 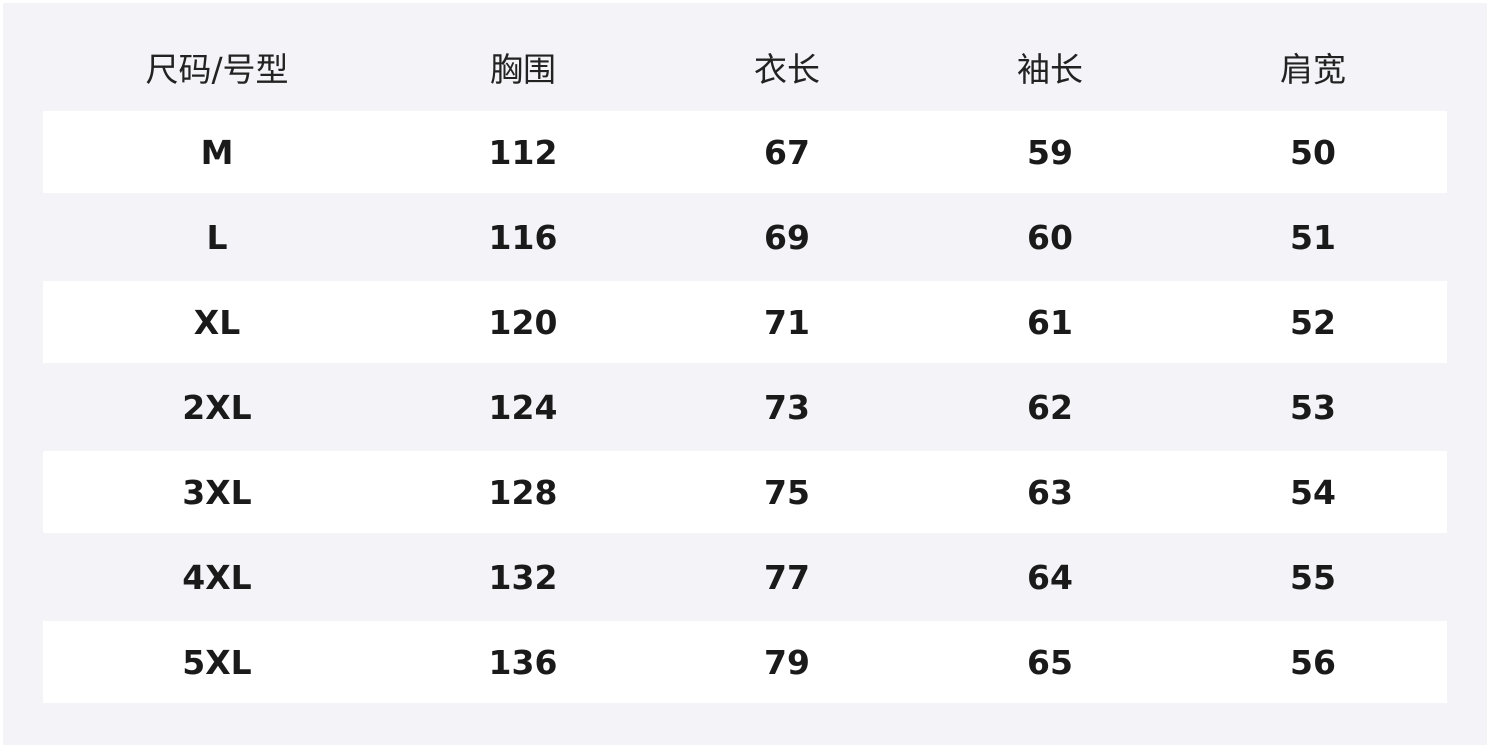 What do you see at coordinates (217, 322) in the screenshot?
I see `cell-size: XL` at bounding box center [217, 322].